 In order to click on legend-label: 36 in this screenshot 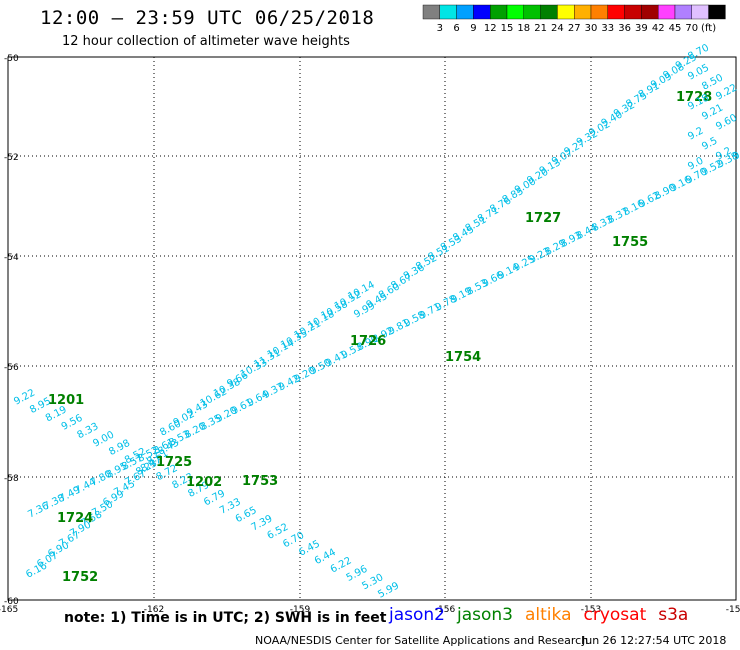, I will do `click(624, 28)`.